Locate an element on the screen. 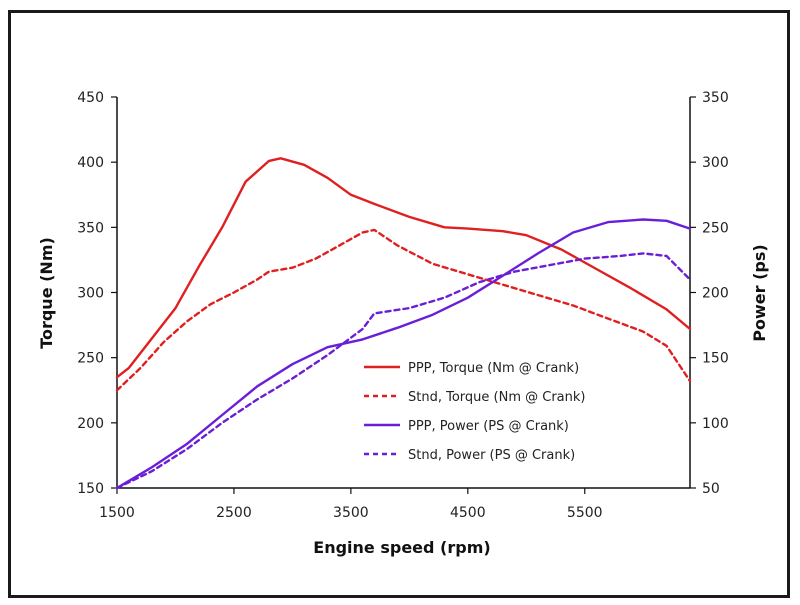 This screenshot has height=605, width=800. y-left-tick-label: 450 is located at coordinates (90, 98).